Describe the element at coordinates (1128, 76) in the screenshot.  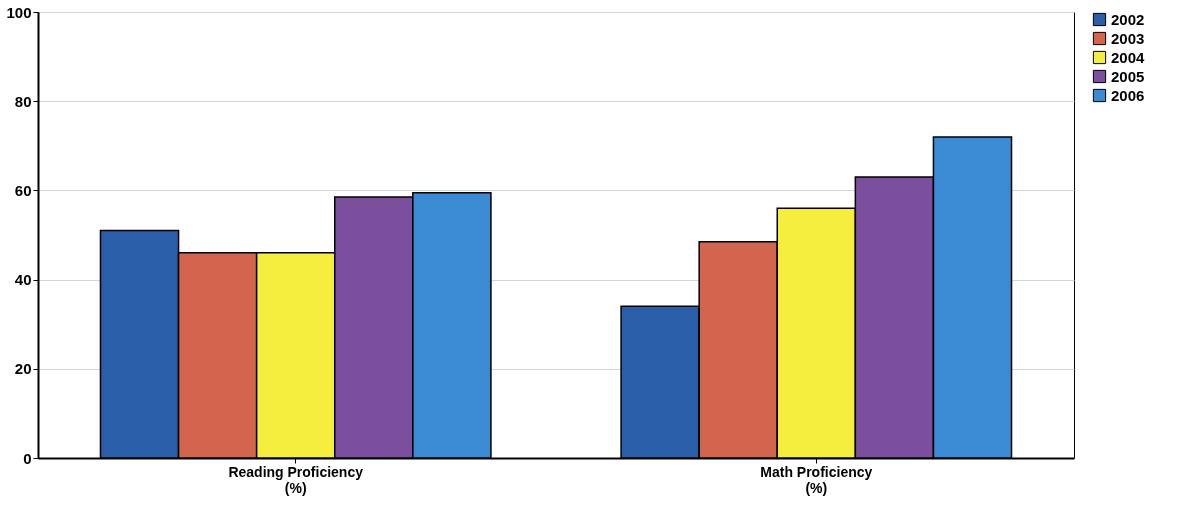
I see `legend-label: 2005` at that location.